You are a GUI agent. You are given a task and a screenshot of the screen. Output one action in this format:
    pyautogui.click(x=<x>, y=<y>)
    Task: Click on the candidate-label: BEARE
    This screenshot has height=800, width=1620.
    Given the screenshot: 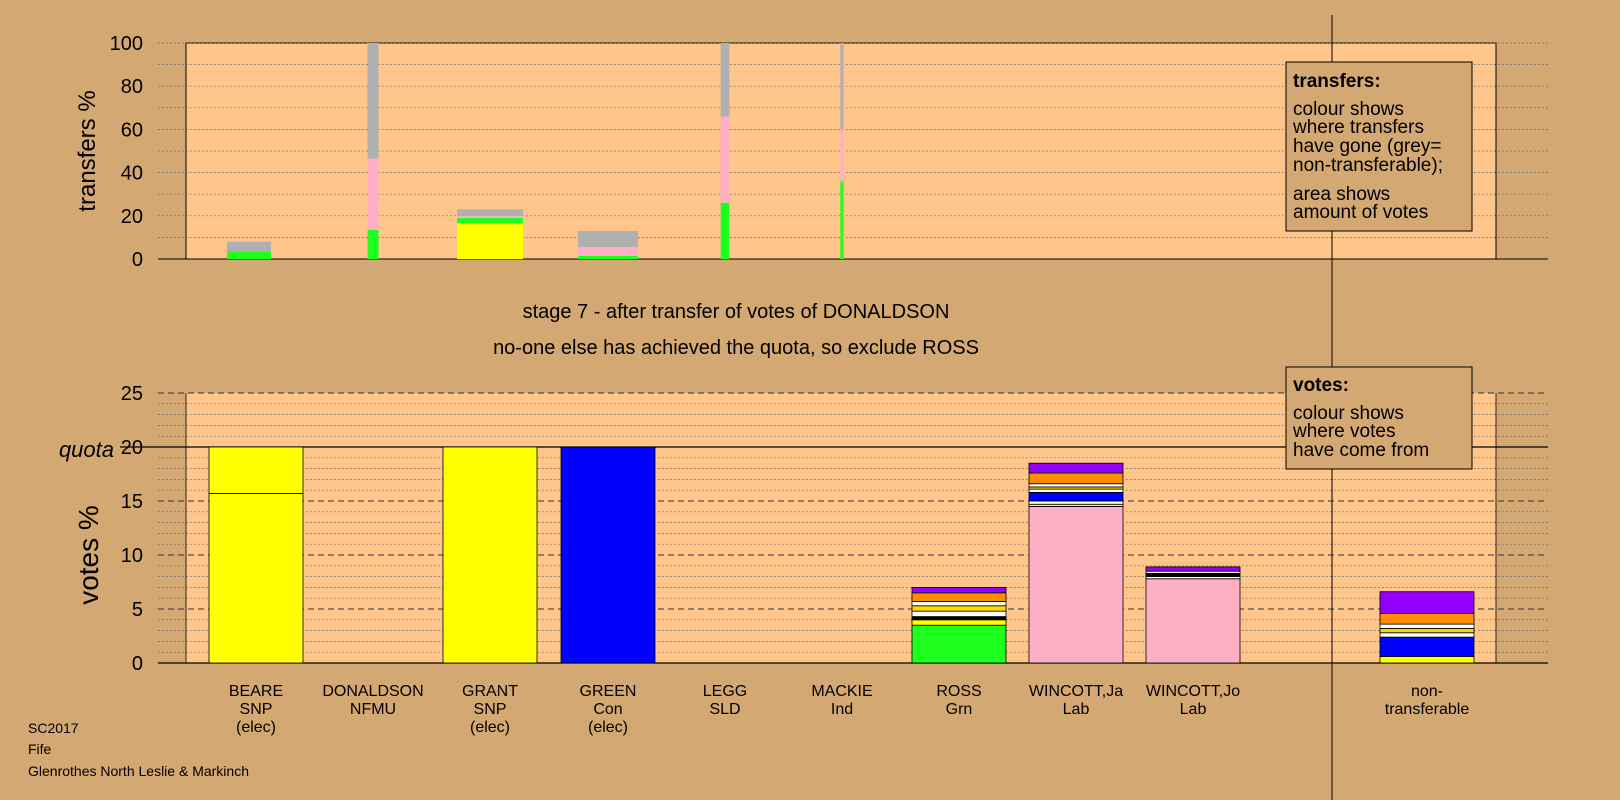 What is the action you would take?
    pyautogui.click(x=256, y=691)
    